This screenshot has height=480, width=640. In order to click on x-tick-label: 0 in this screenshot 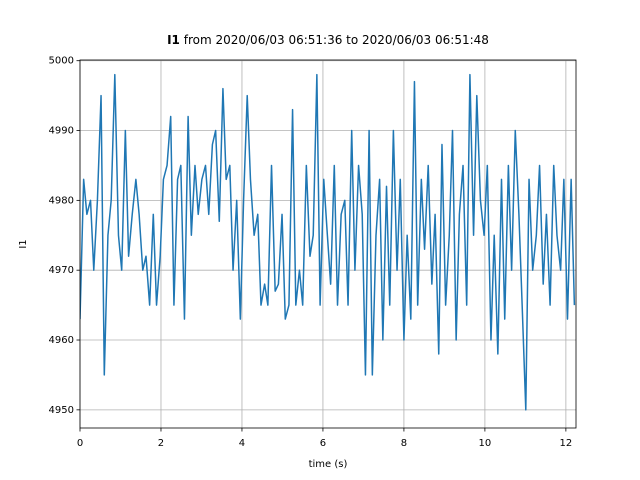, I will do `click(80, 443)`.